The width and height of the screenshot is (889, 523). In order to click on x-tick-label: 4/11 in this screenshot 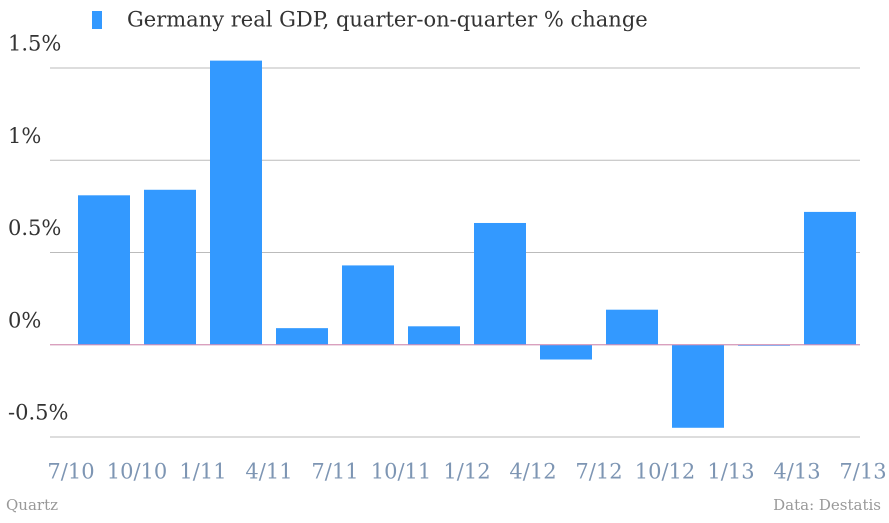, I will do `click(268, 472)`.